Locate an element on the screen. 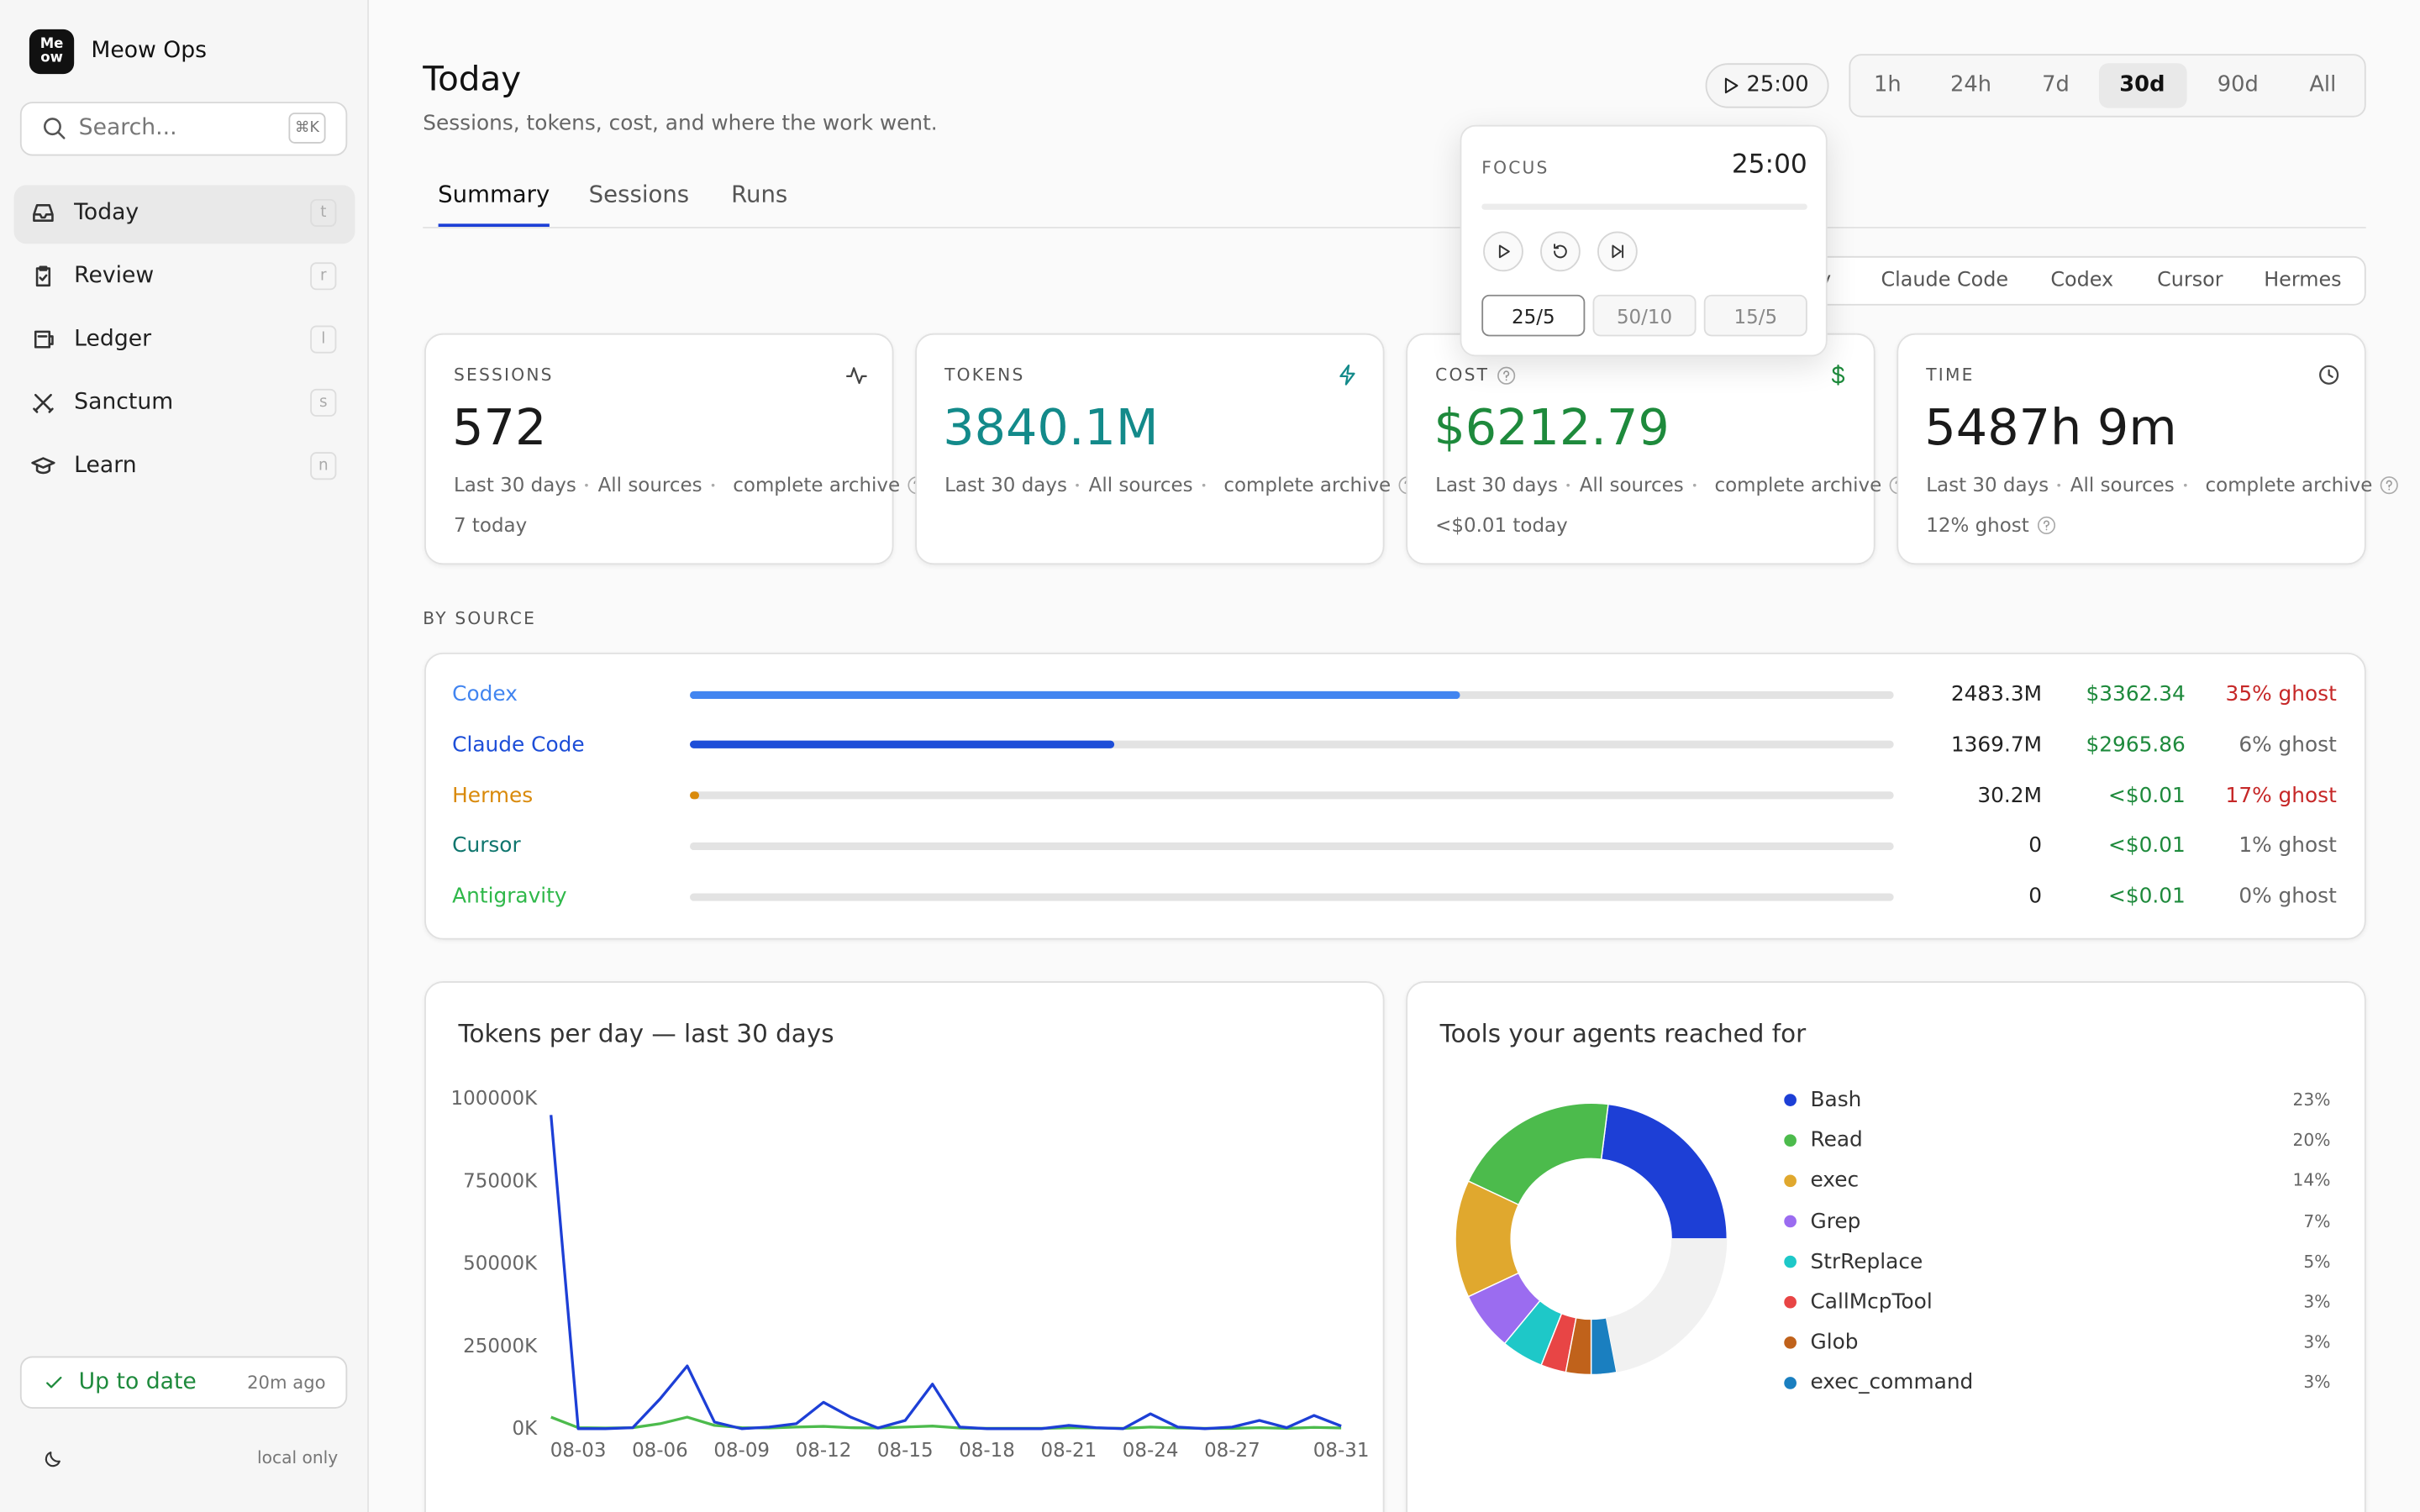  nav-label: Sanctum is located at coordinates (124, 403).